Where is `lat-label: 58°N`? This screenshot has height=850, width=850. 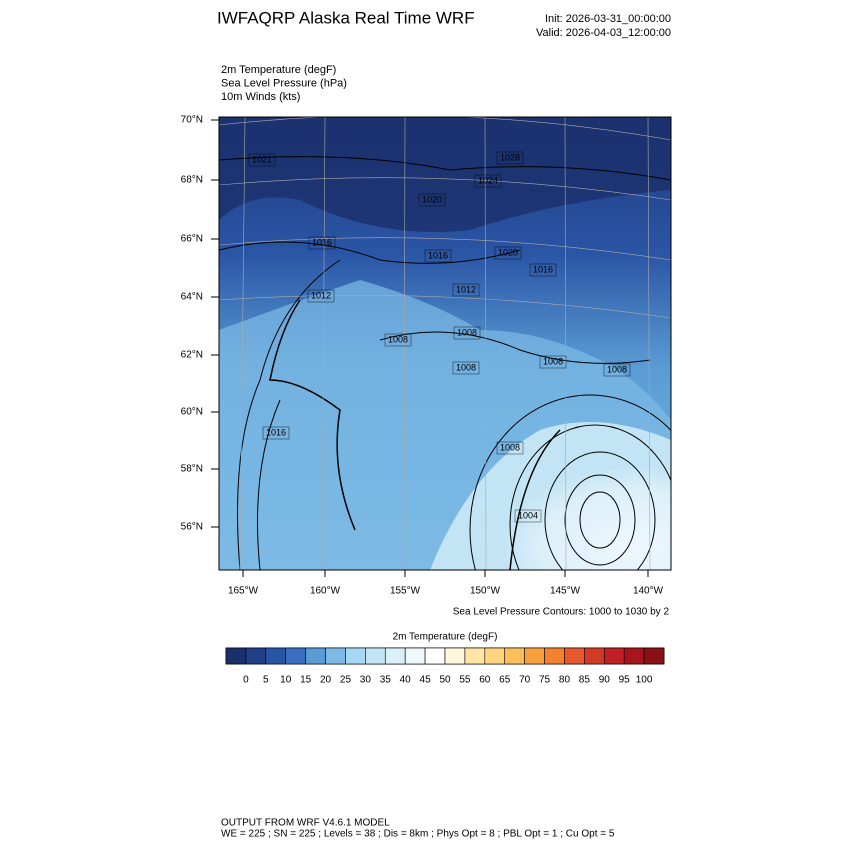
lat-label: 58°N is located at coordinates (192, 469).